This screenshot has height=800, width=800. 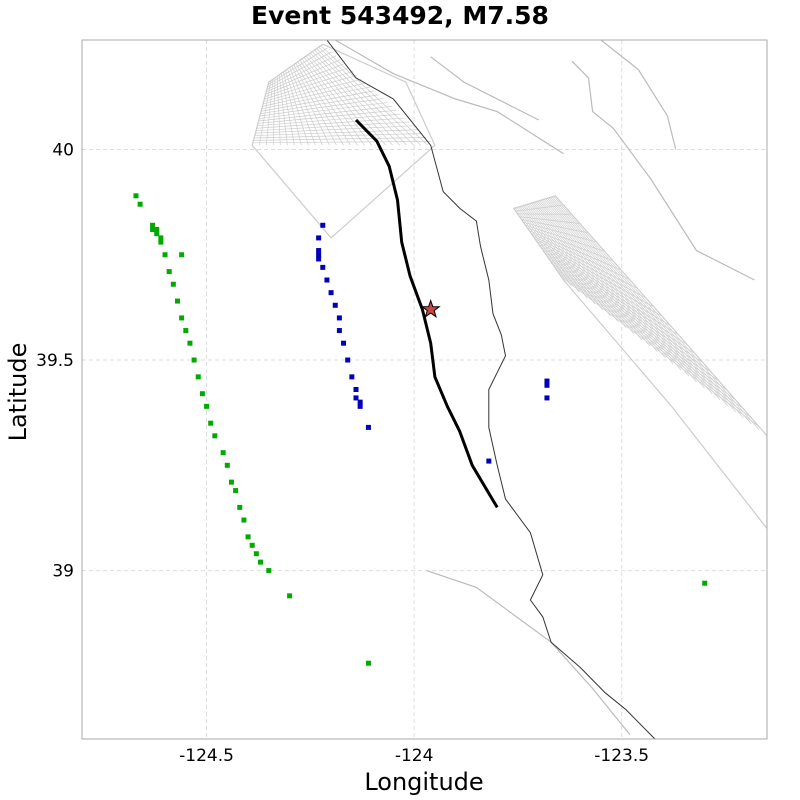 What do you see at coordinates (423, 782) in the screenshot?
I see `x-axis-label: Longitude` at bounding box center [423, 782].